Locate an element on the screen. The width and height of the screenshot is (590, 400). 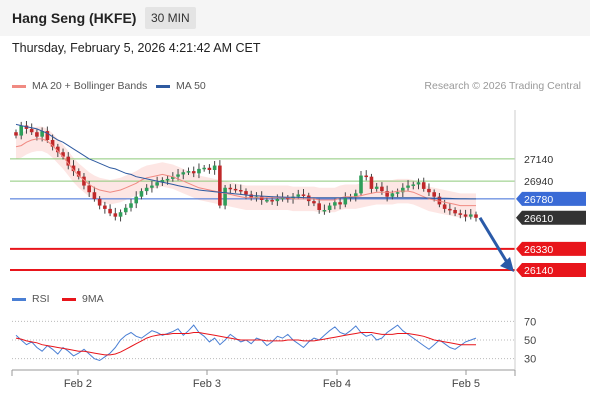
level-tag-26140: 26140 is located at coordinates (551, 270).